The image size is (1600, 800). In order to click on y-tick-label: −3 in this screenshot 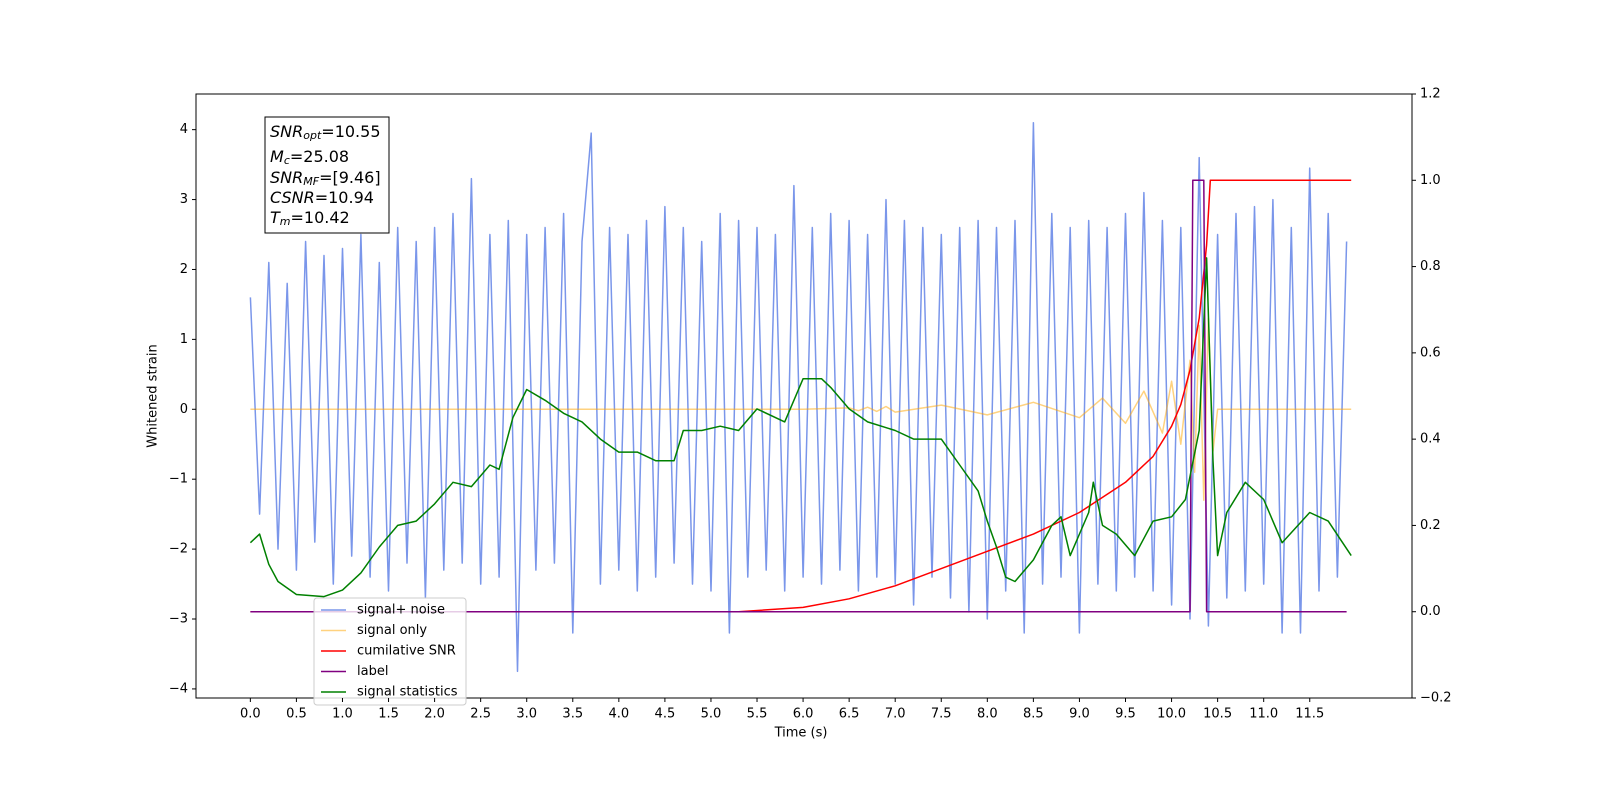, I will do `click(178, 619)`.